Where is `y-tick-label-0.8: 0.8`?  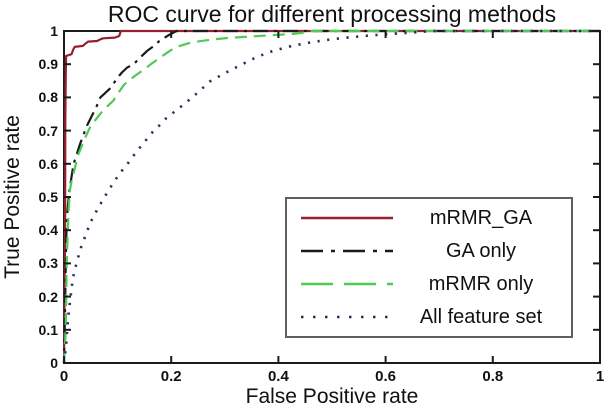
y-tick-label-0.8: 0.8 is located at coordinates (48, 97).